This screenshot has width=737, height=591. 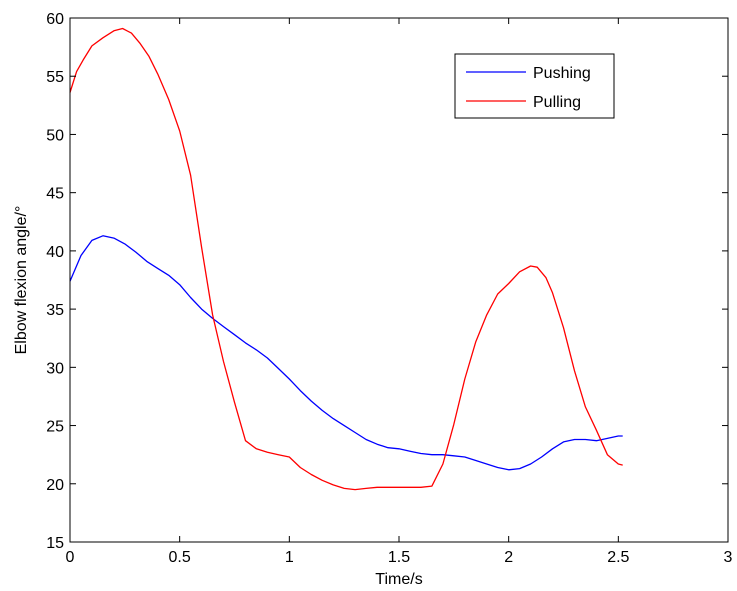 What do you see at coordinates (728, 557) in the screenshot?
I see `x-tick-label: 3` at bounding box center [728, 557].